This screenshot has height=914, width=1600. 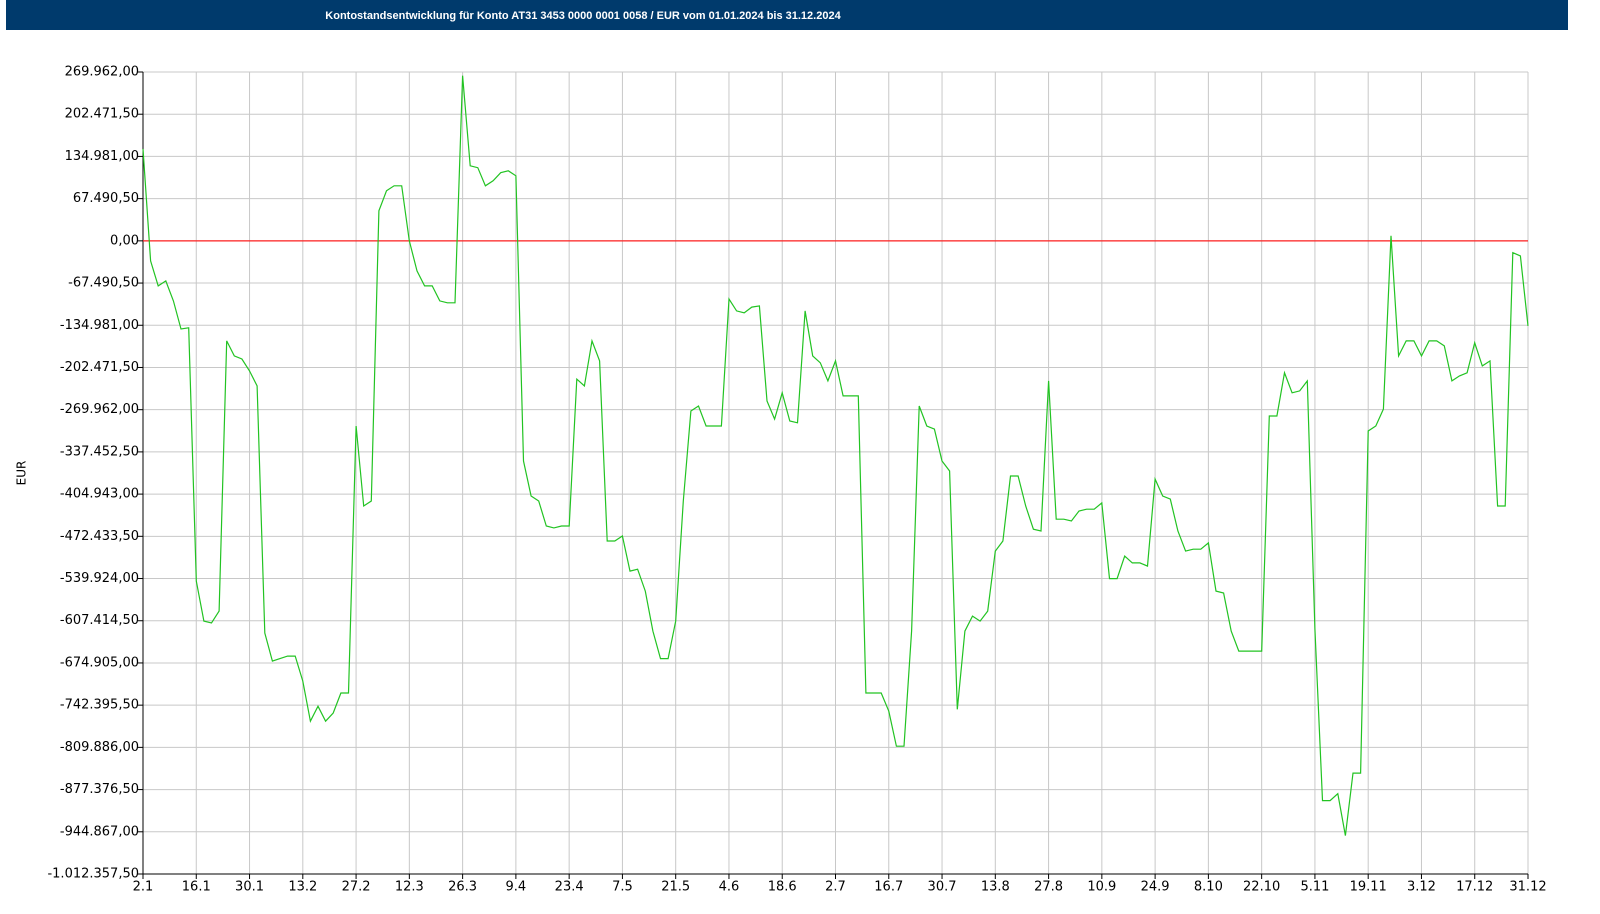 What do you see at coordinates (1101, 887) in the screenshot?
I see `x-tick-label: 10.9` at bounding box center [1101, 887].